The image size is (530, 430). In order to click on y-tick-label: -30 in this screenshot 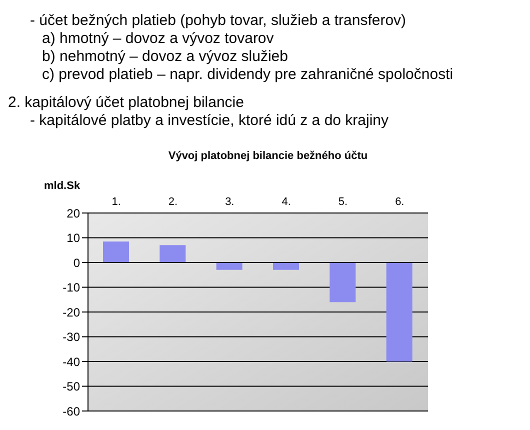, I will do `click(71, 337)`.